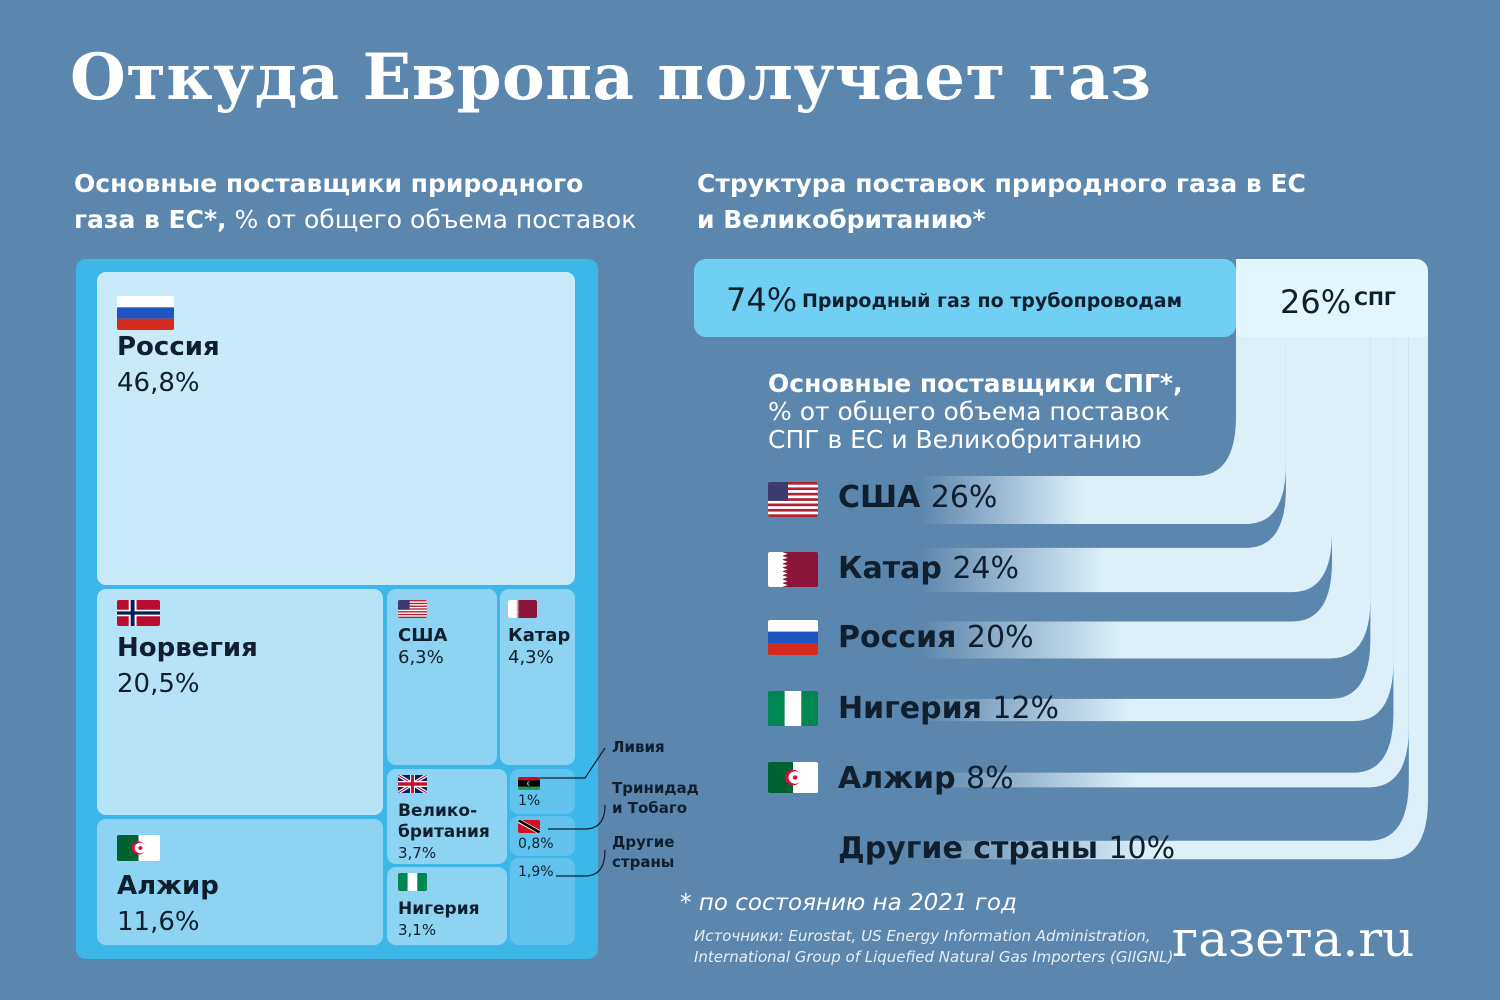 This screenshot has height=1000, width=1500. What do you see at coordinates (150, 219) in the screenshot?
I see `treemap-subtitle-line2-bold: газа в ЕС*,` at bounding box center [150, 219].